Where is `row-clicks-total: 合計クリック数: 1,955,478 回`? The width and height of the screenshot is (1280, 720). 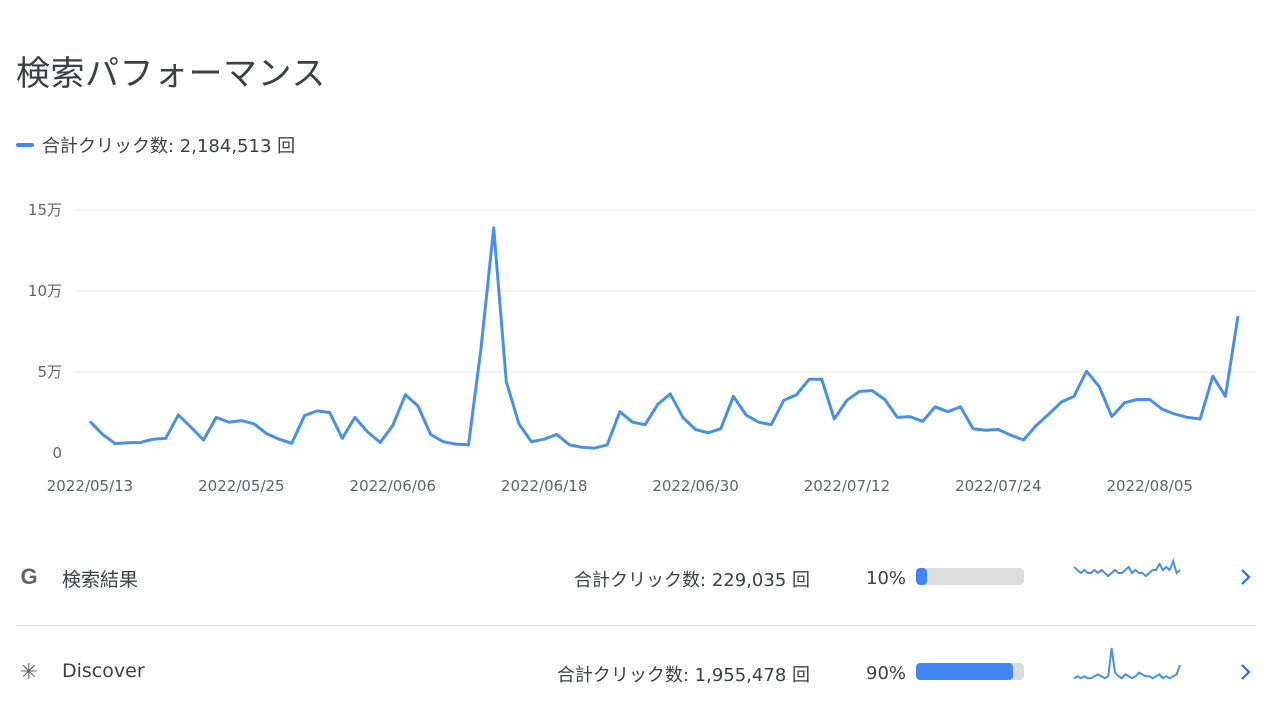
row-clicks-total: 合計クリック数: 1,955,478 回 is located at coordinates (683, 675).